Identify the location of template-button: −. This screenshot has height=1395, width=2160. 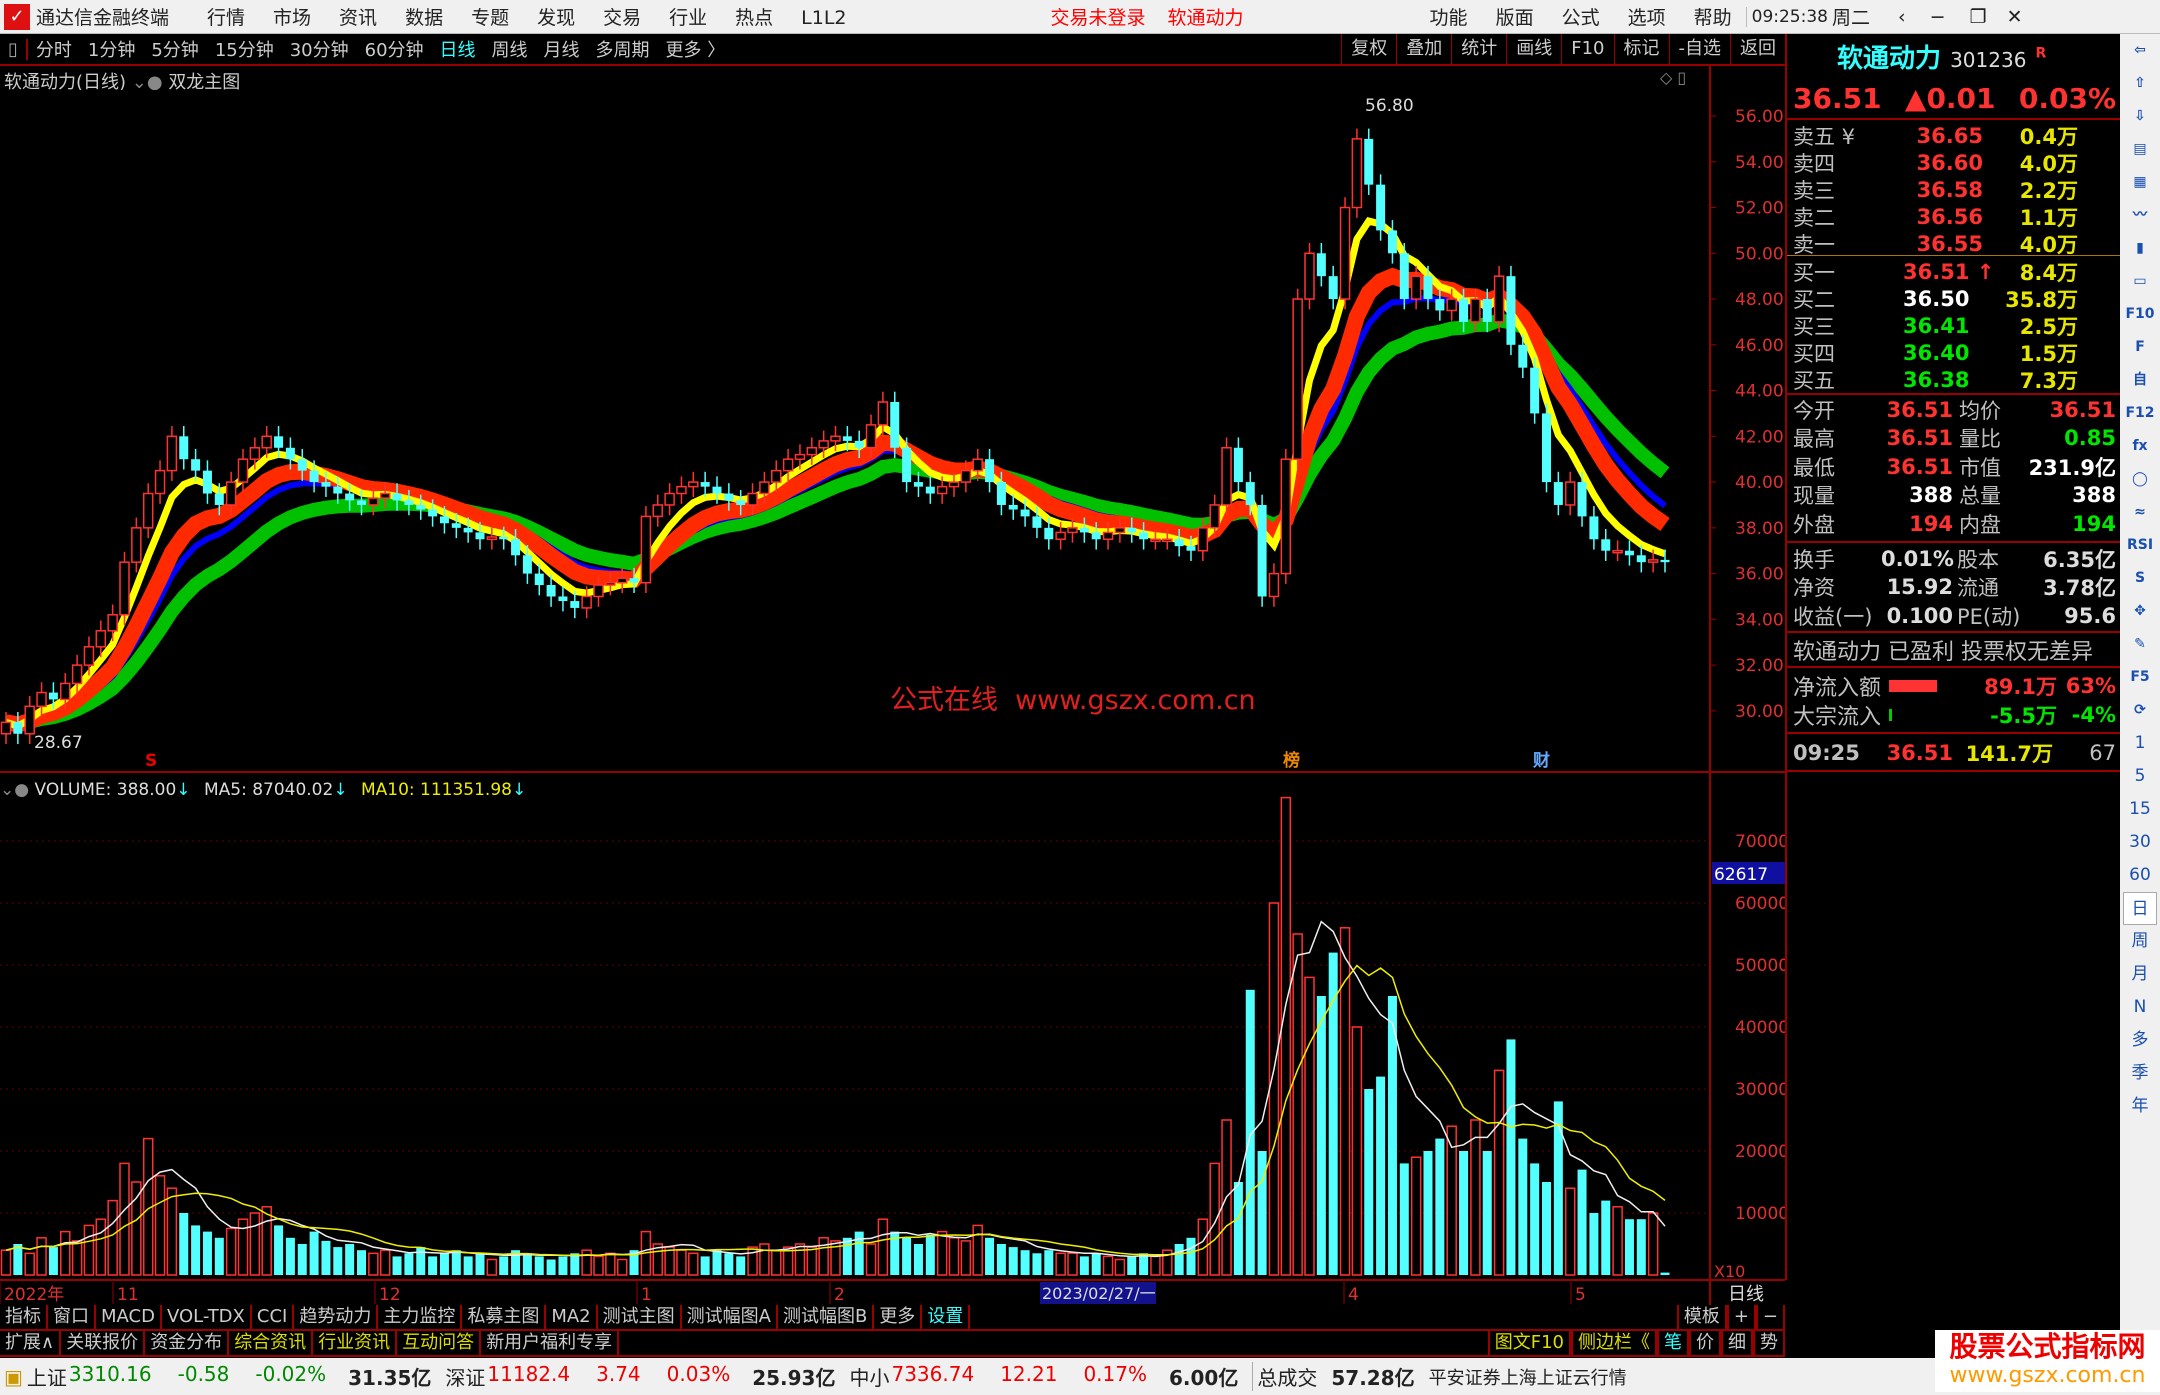
(1770, 1317).